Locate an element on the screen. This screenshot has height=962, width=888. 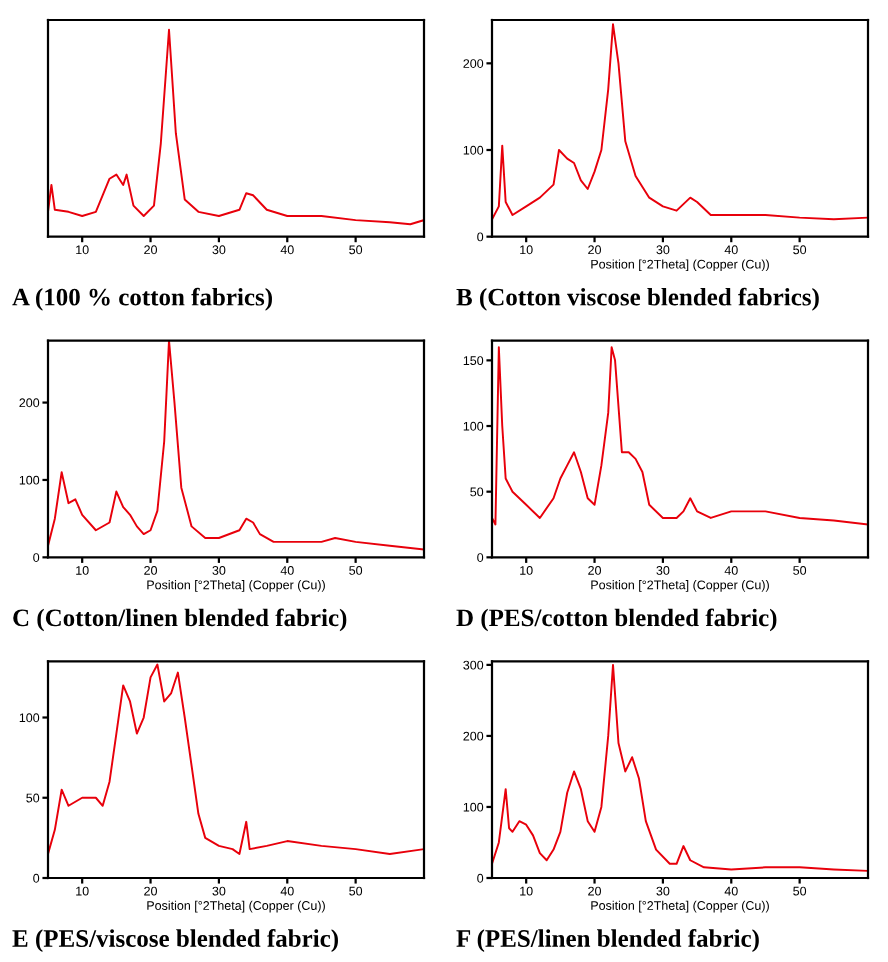
text: F (PES/linen blended fabric) is located at coordinates (607, 940).